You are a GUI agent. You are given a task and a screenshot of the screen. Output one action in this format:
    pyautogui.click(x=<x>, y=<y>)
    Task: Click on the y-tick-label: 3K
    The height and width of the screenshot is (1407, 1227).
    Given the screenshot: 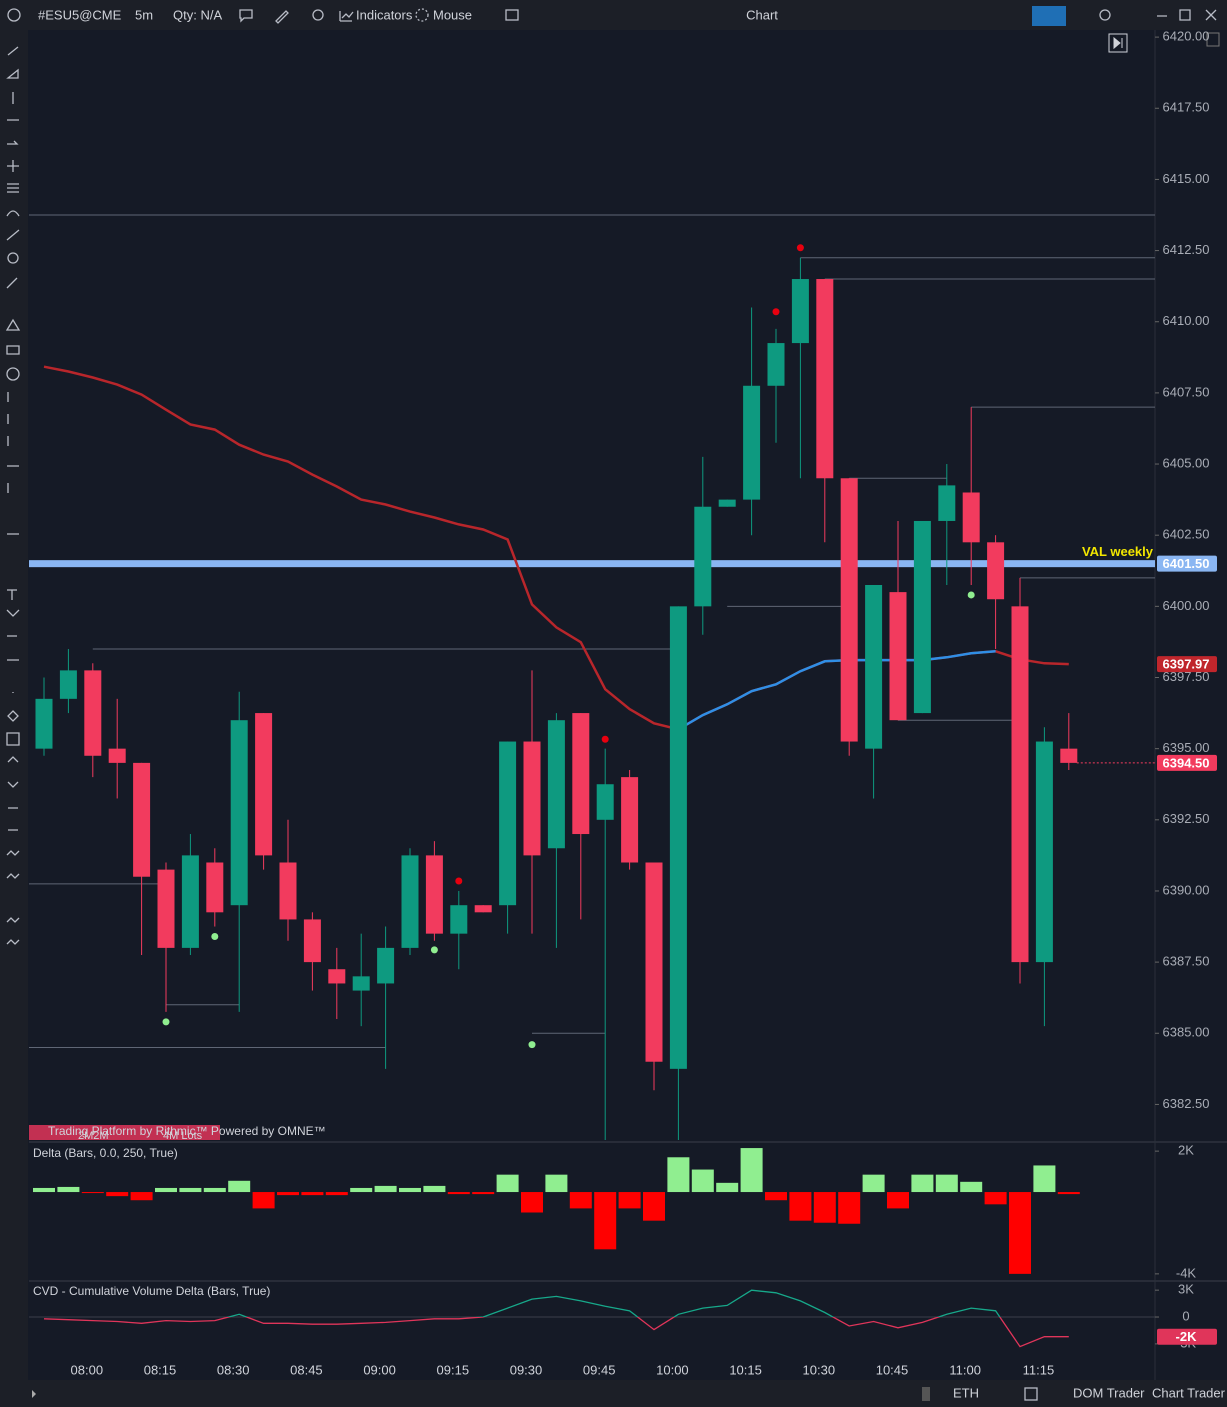 What is the action you would take?
    pyautogui.click(x=1186, y=1289)
    